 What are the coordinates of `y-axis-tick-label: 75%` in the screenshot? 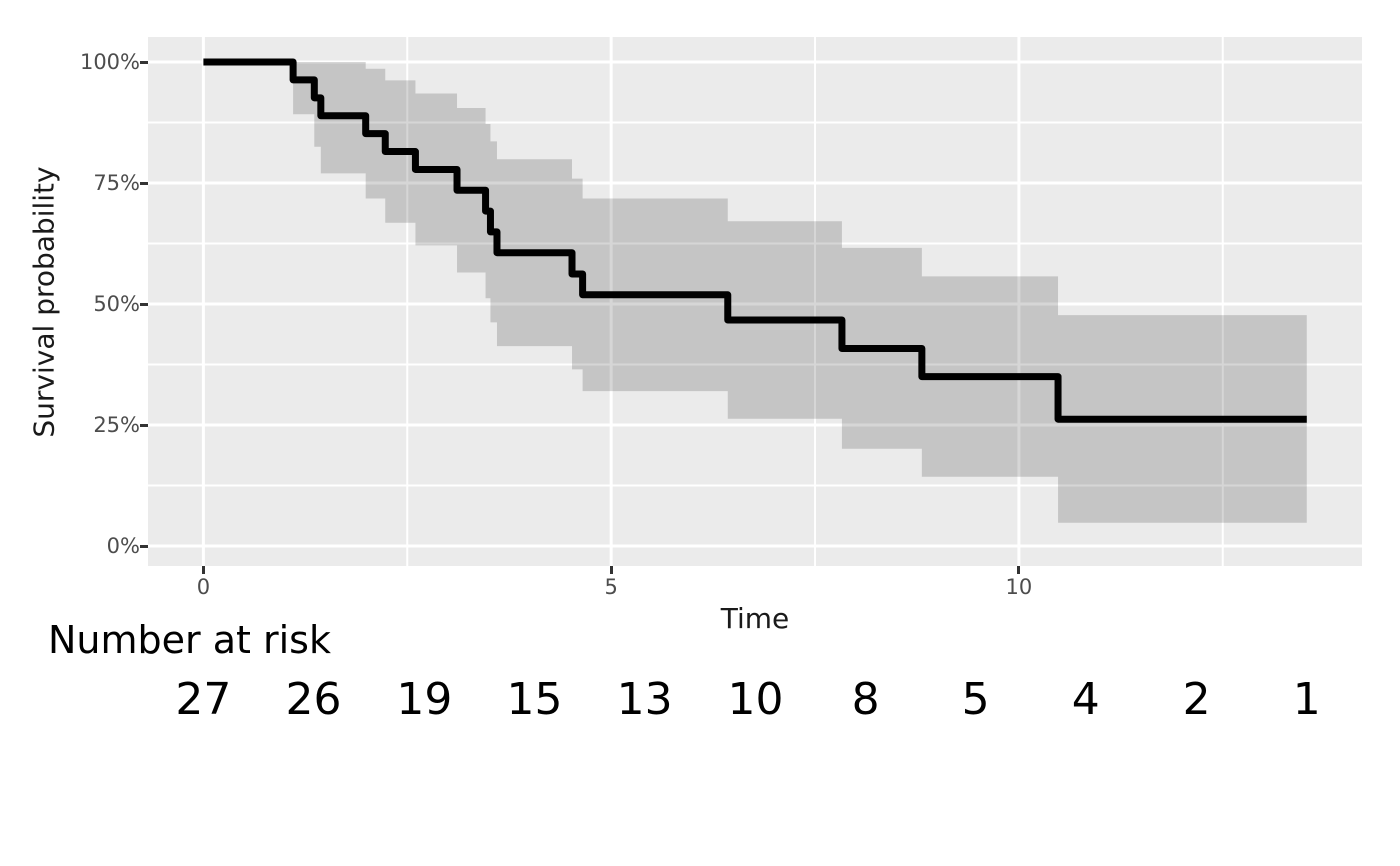 It's located at (116, 182).